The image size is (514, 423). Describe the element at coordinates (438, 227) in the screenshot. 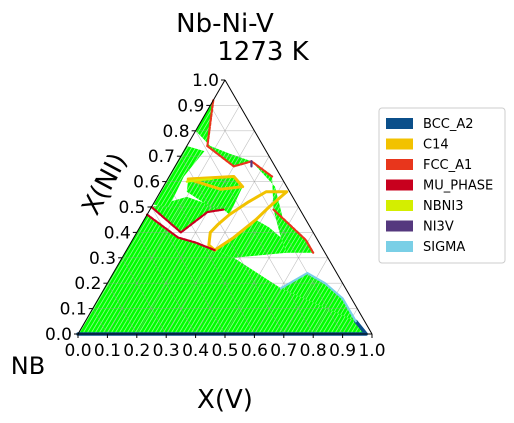

I see `legend-label: NI3V` at that location.